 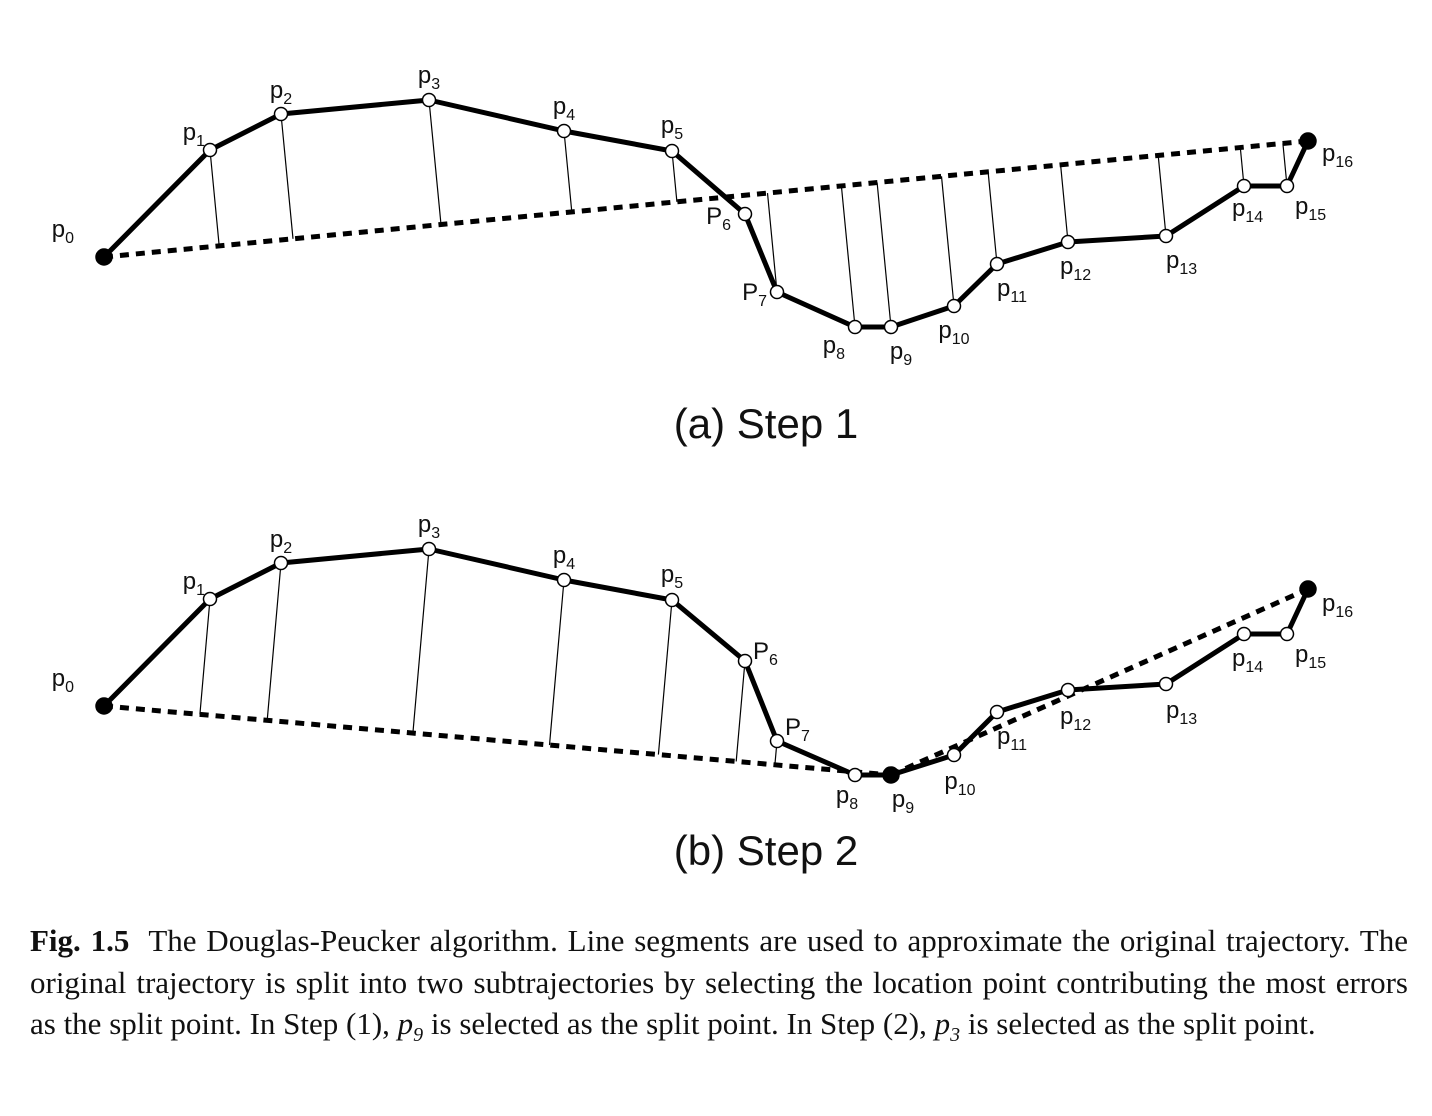 What do you see at coordinates (992, 218) in the screenshot?
I see `distance-line-p11` at bounding box center [992, 218].